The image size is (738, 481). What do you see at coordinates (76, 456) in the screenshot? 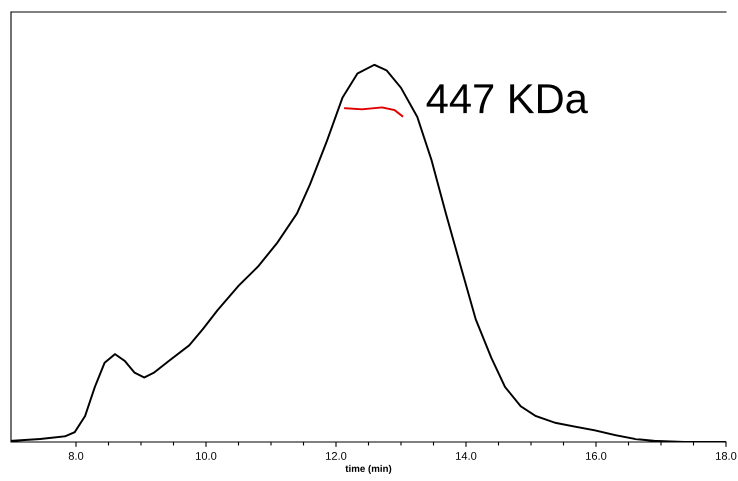
I see `x-tick-label: 8.0` at bounding box center [76, 456].